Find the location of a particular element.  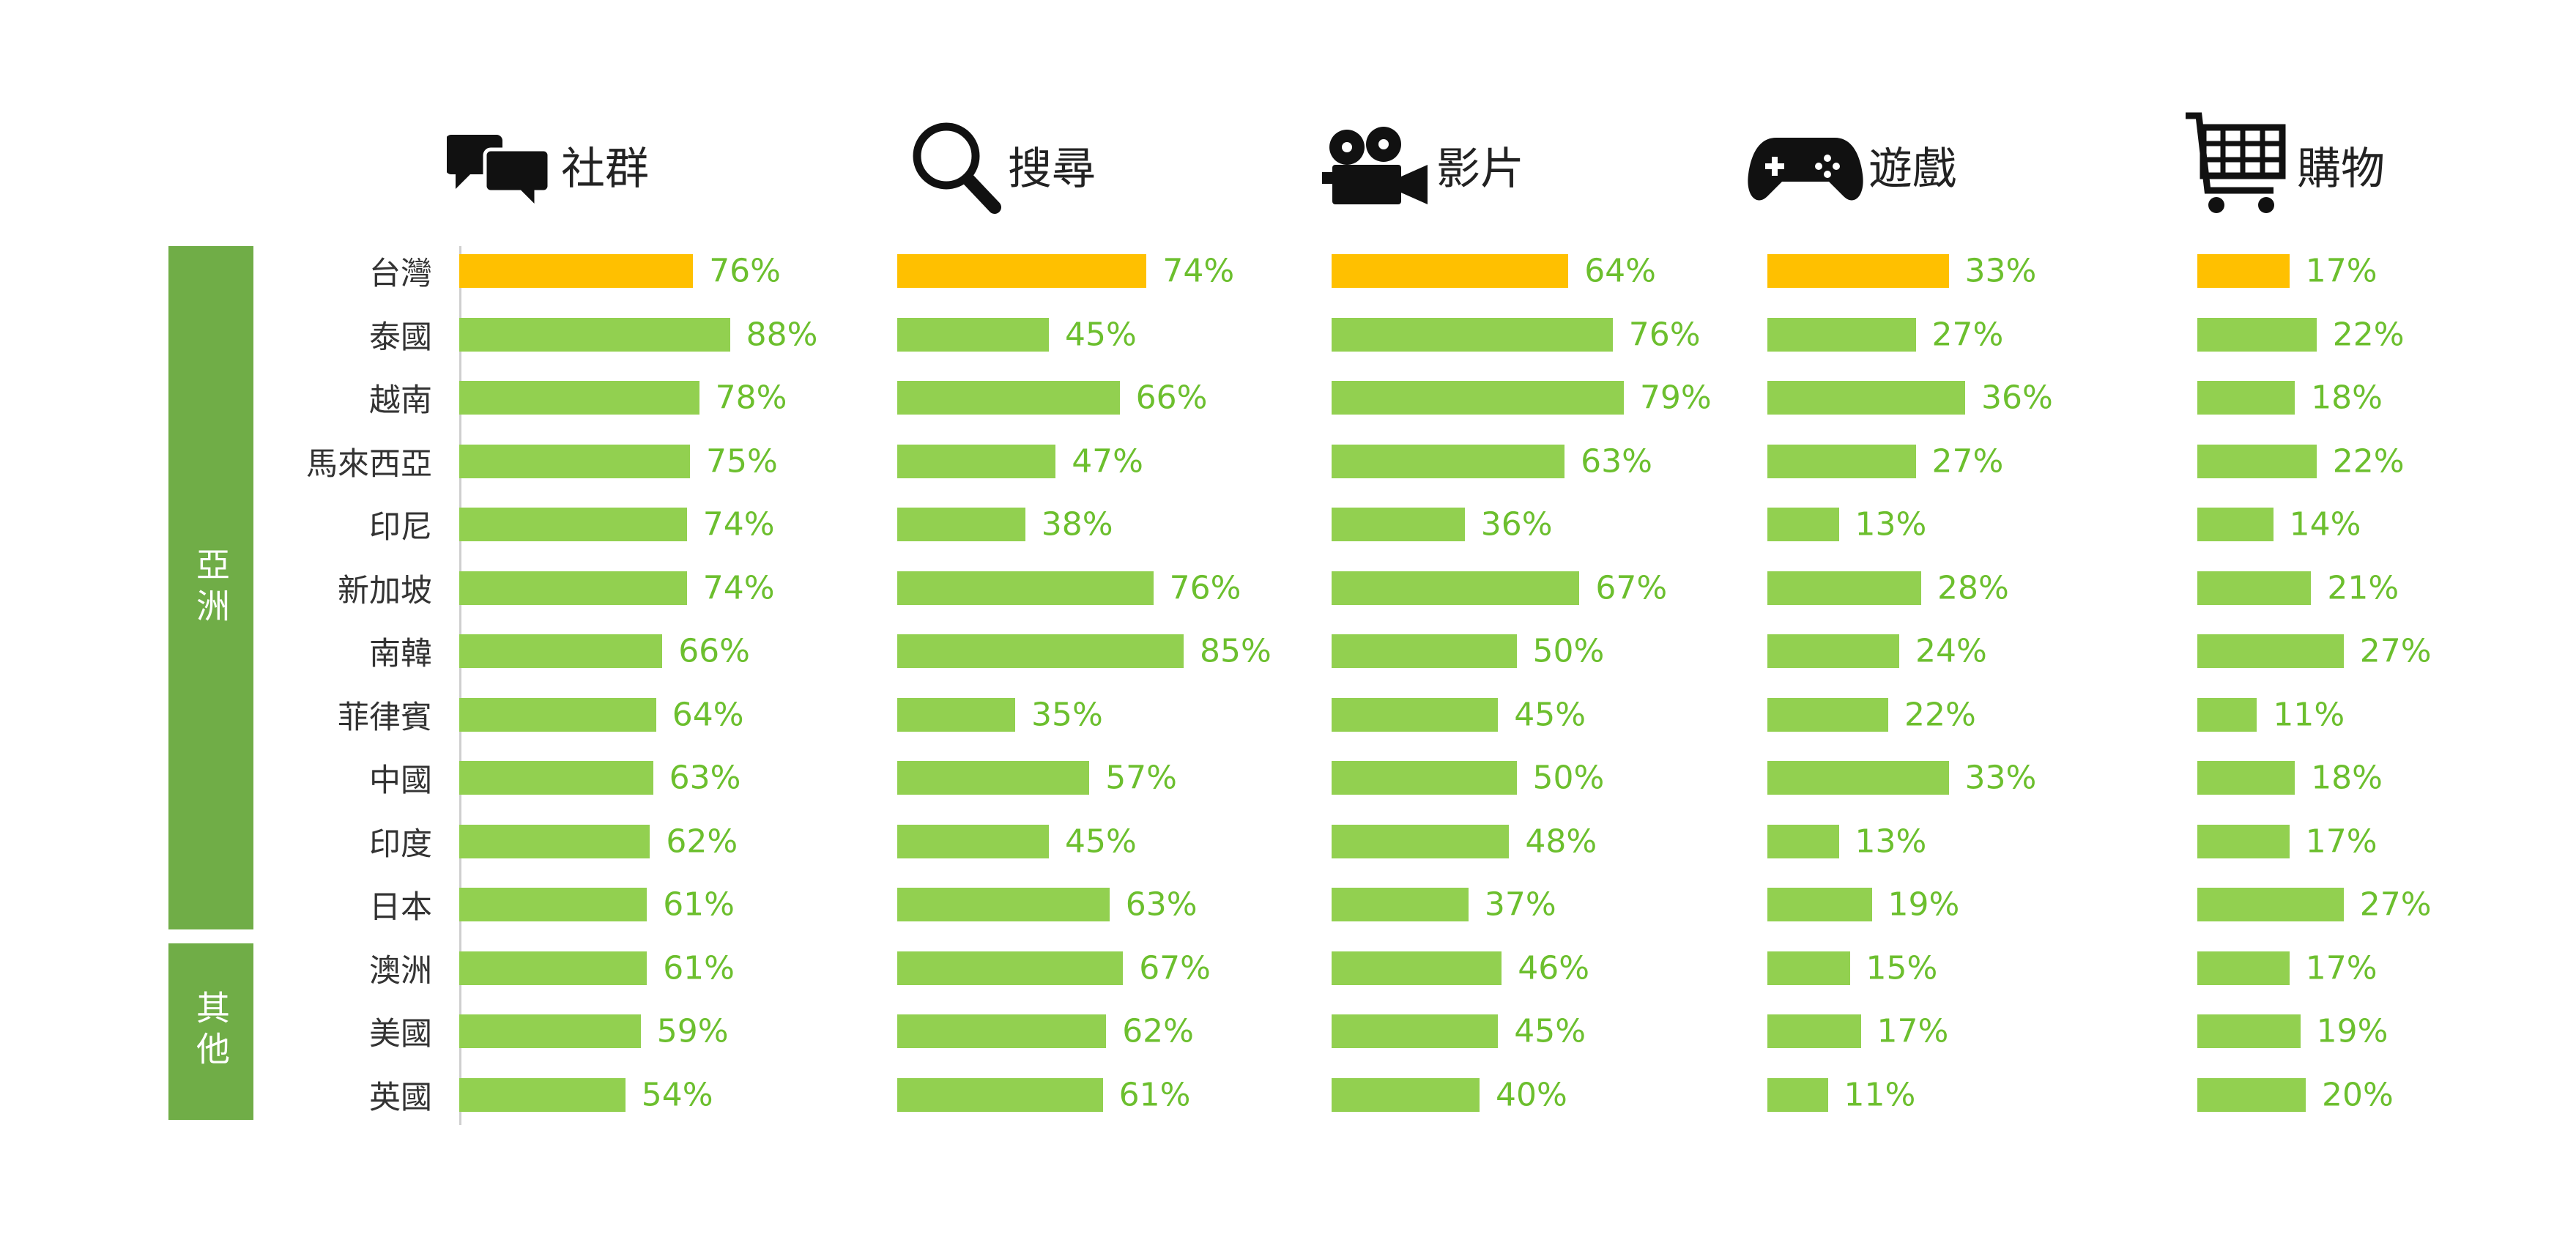

value-label-search: 47% is located at coordinates (1107, 461).